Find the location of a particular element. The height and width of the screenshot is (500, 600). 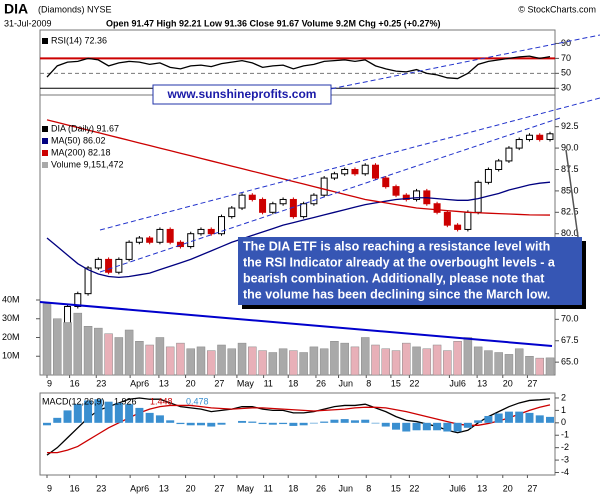

panel-title: MACD(12,26,9) is located at coordinates (73, 401).